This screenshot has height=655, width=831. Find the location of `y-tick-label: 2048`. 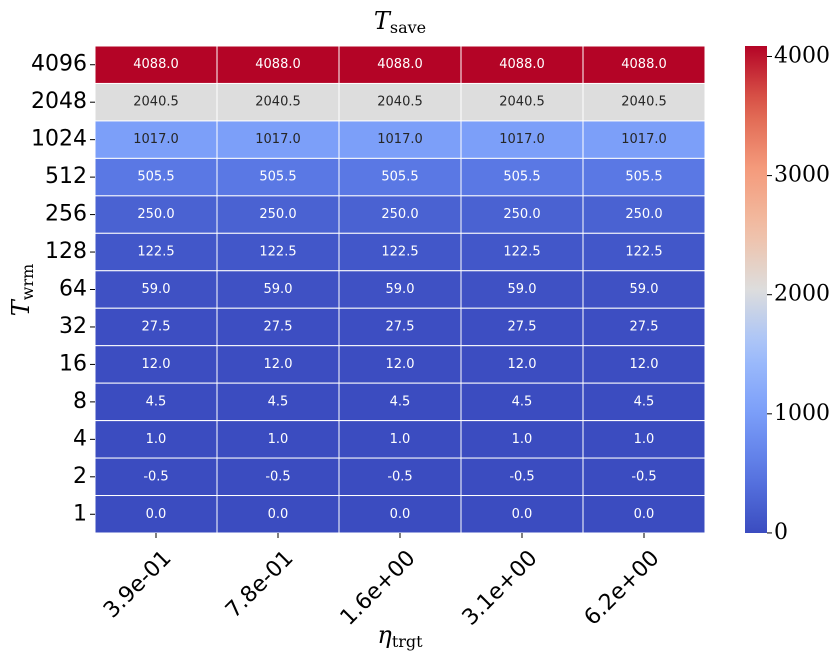

y-tick-label: 2048 is located at coordinates (59, 101).